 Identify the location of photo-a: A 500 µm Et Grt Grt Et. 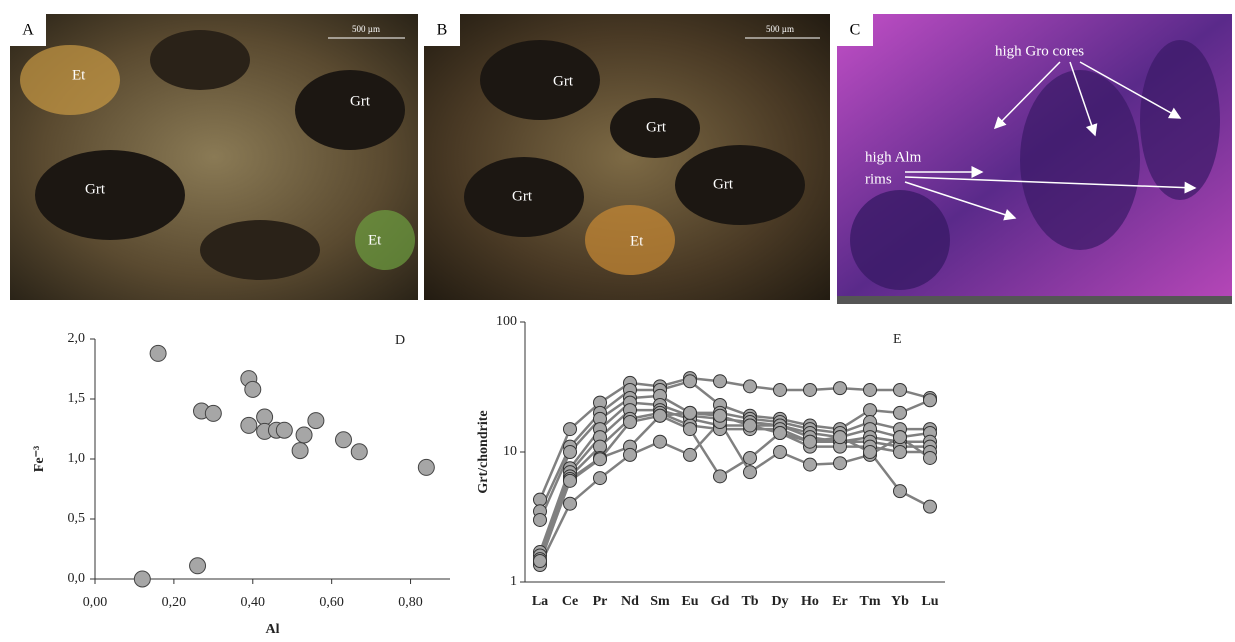
(214, 157).